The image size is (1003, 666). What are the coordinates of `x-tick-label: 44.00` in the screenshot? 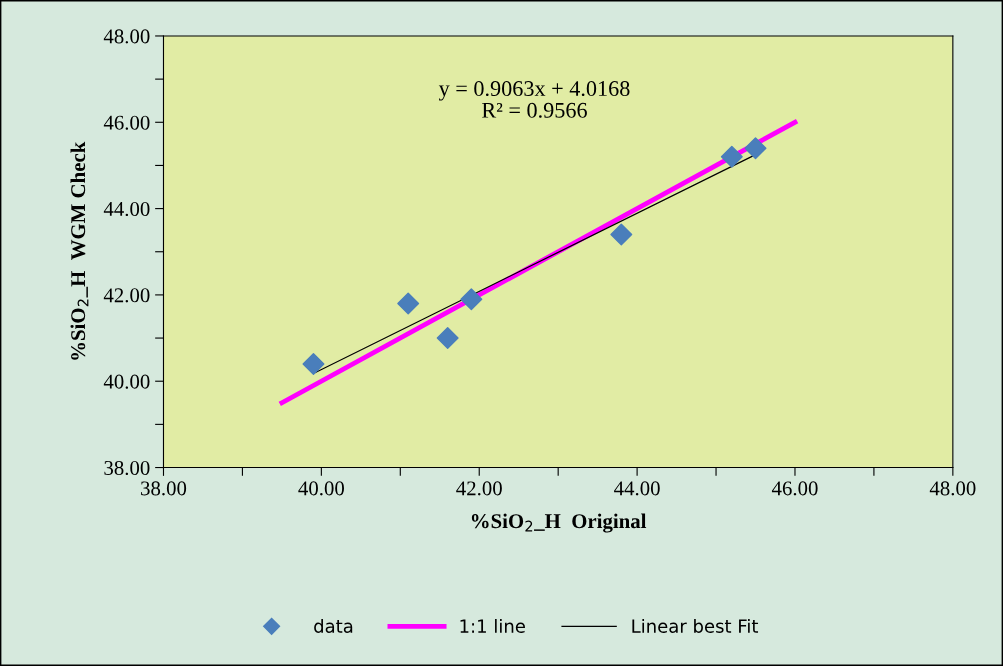 It's located at (637, 488).